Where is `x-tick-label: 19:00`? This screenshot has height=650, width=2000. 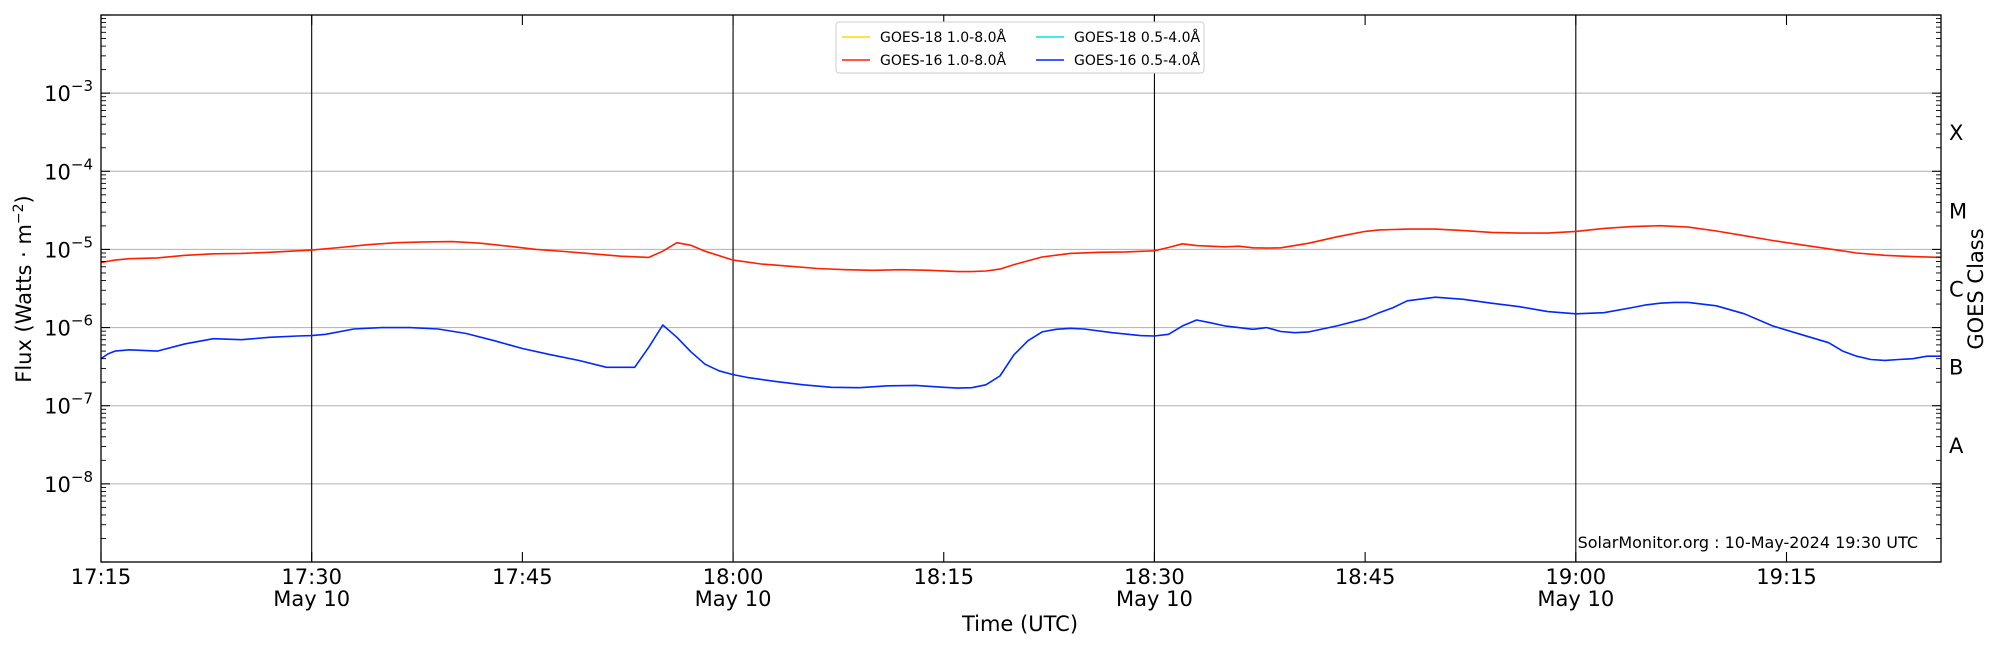
x-tick-label: 19:00 is located at coordinates (1576, 577).